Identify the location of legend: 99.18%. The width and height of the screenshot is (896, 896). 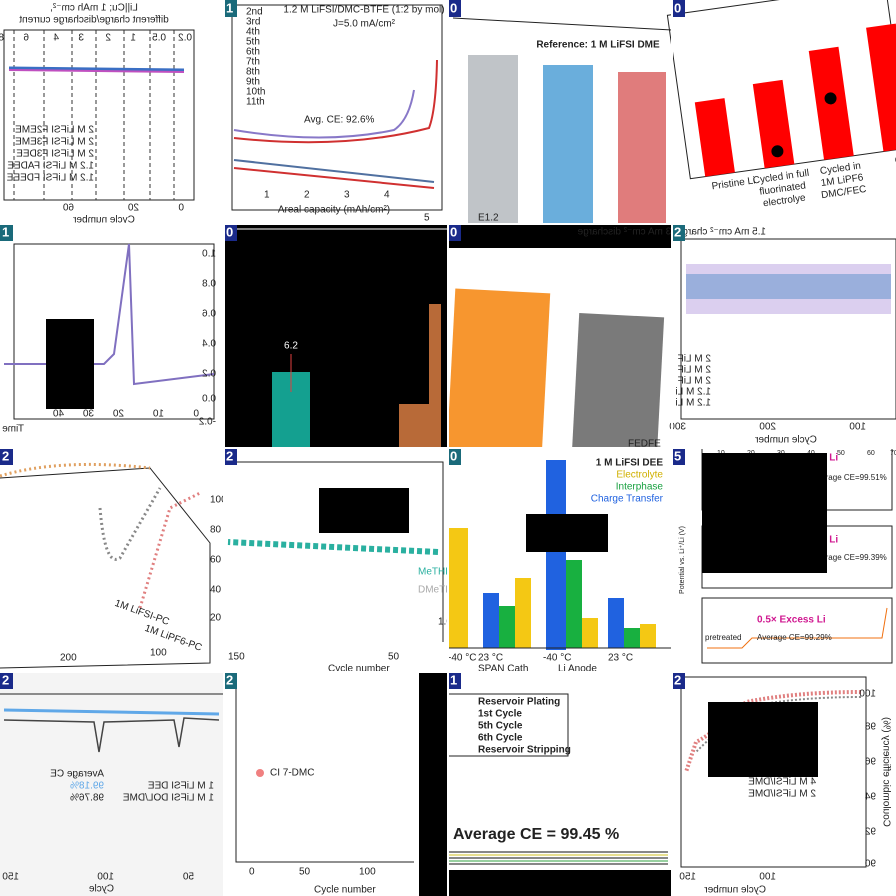
(87, 786).